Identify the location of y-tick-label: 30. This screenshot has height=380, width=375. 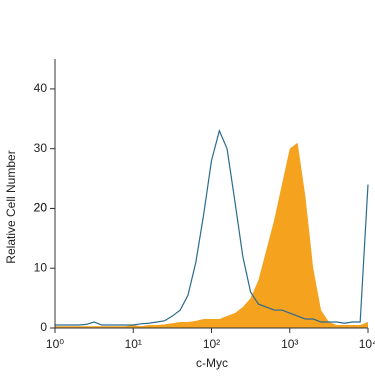
(41, 148).